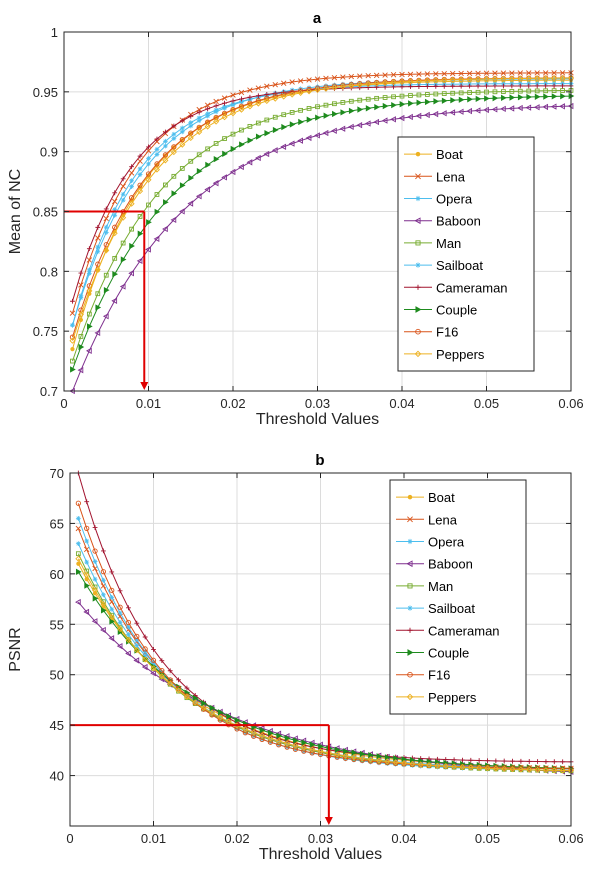 This screenshot has width=593, height=871. I want to click on y-tick-label: 60, so click(57, 574).